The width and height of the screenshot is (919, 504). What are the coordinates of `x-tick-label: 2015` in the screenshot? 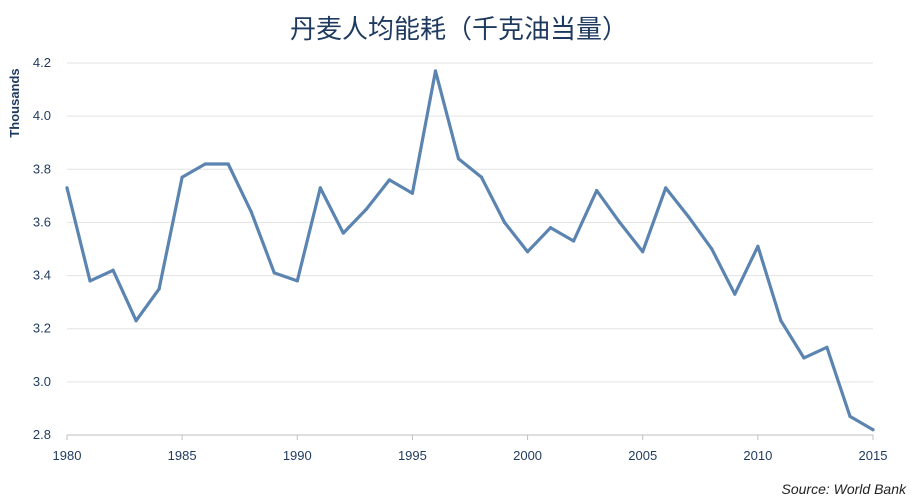 It's located at (873, 455).